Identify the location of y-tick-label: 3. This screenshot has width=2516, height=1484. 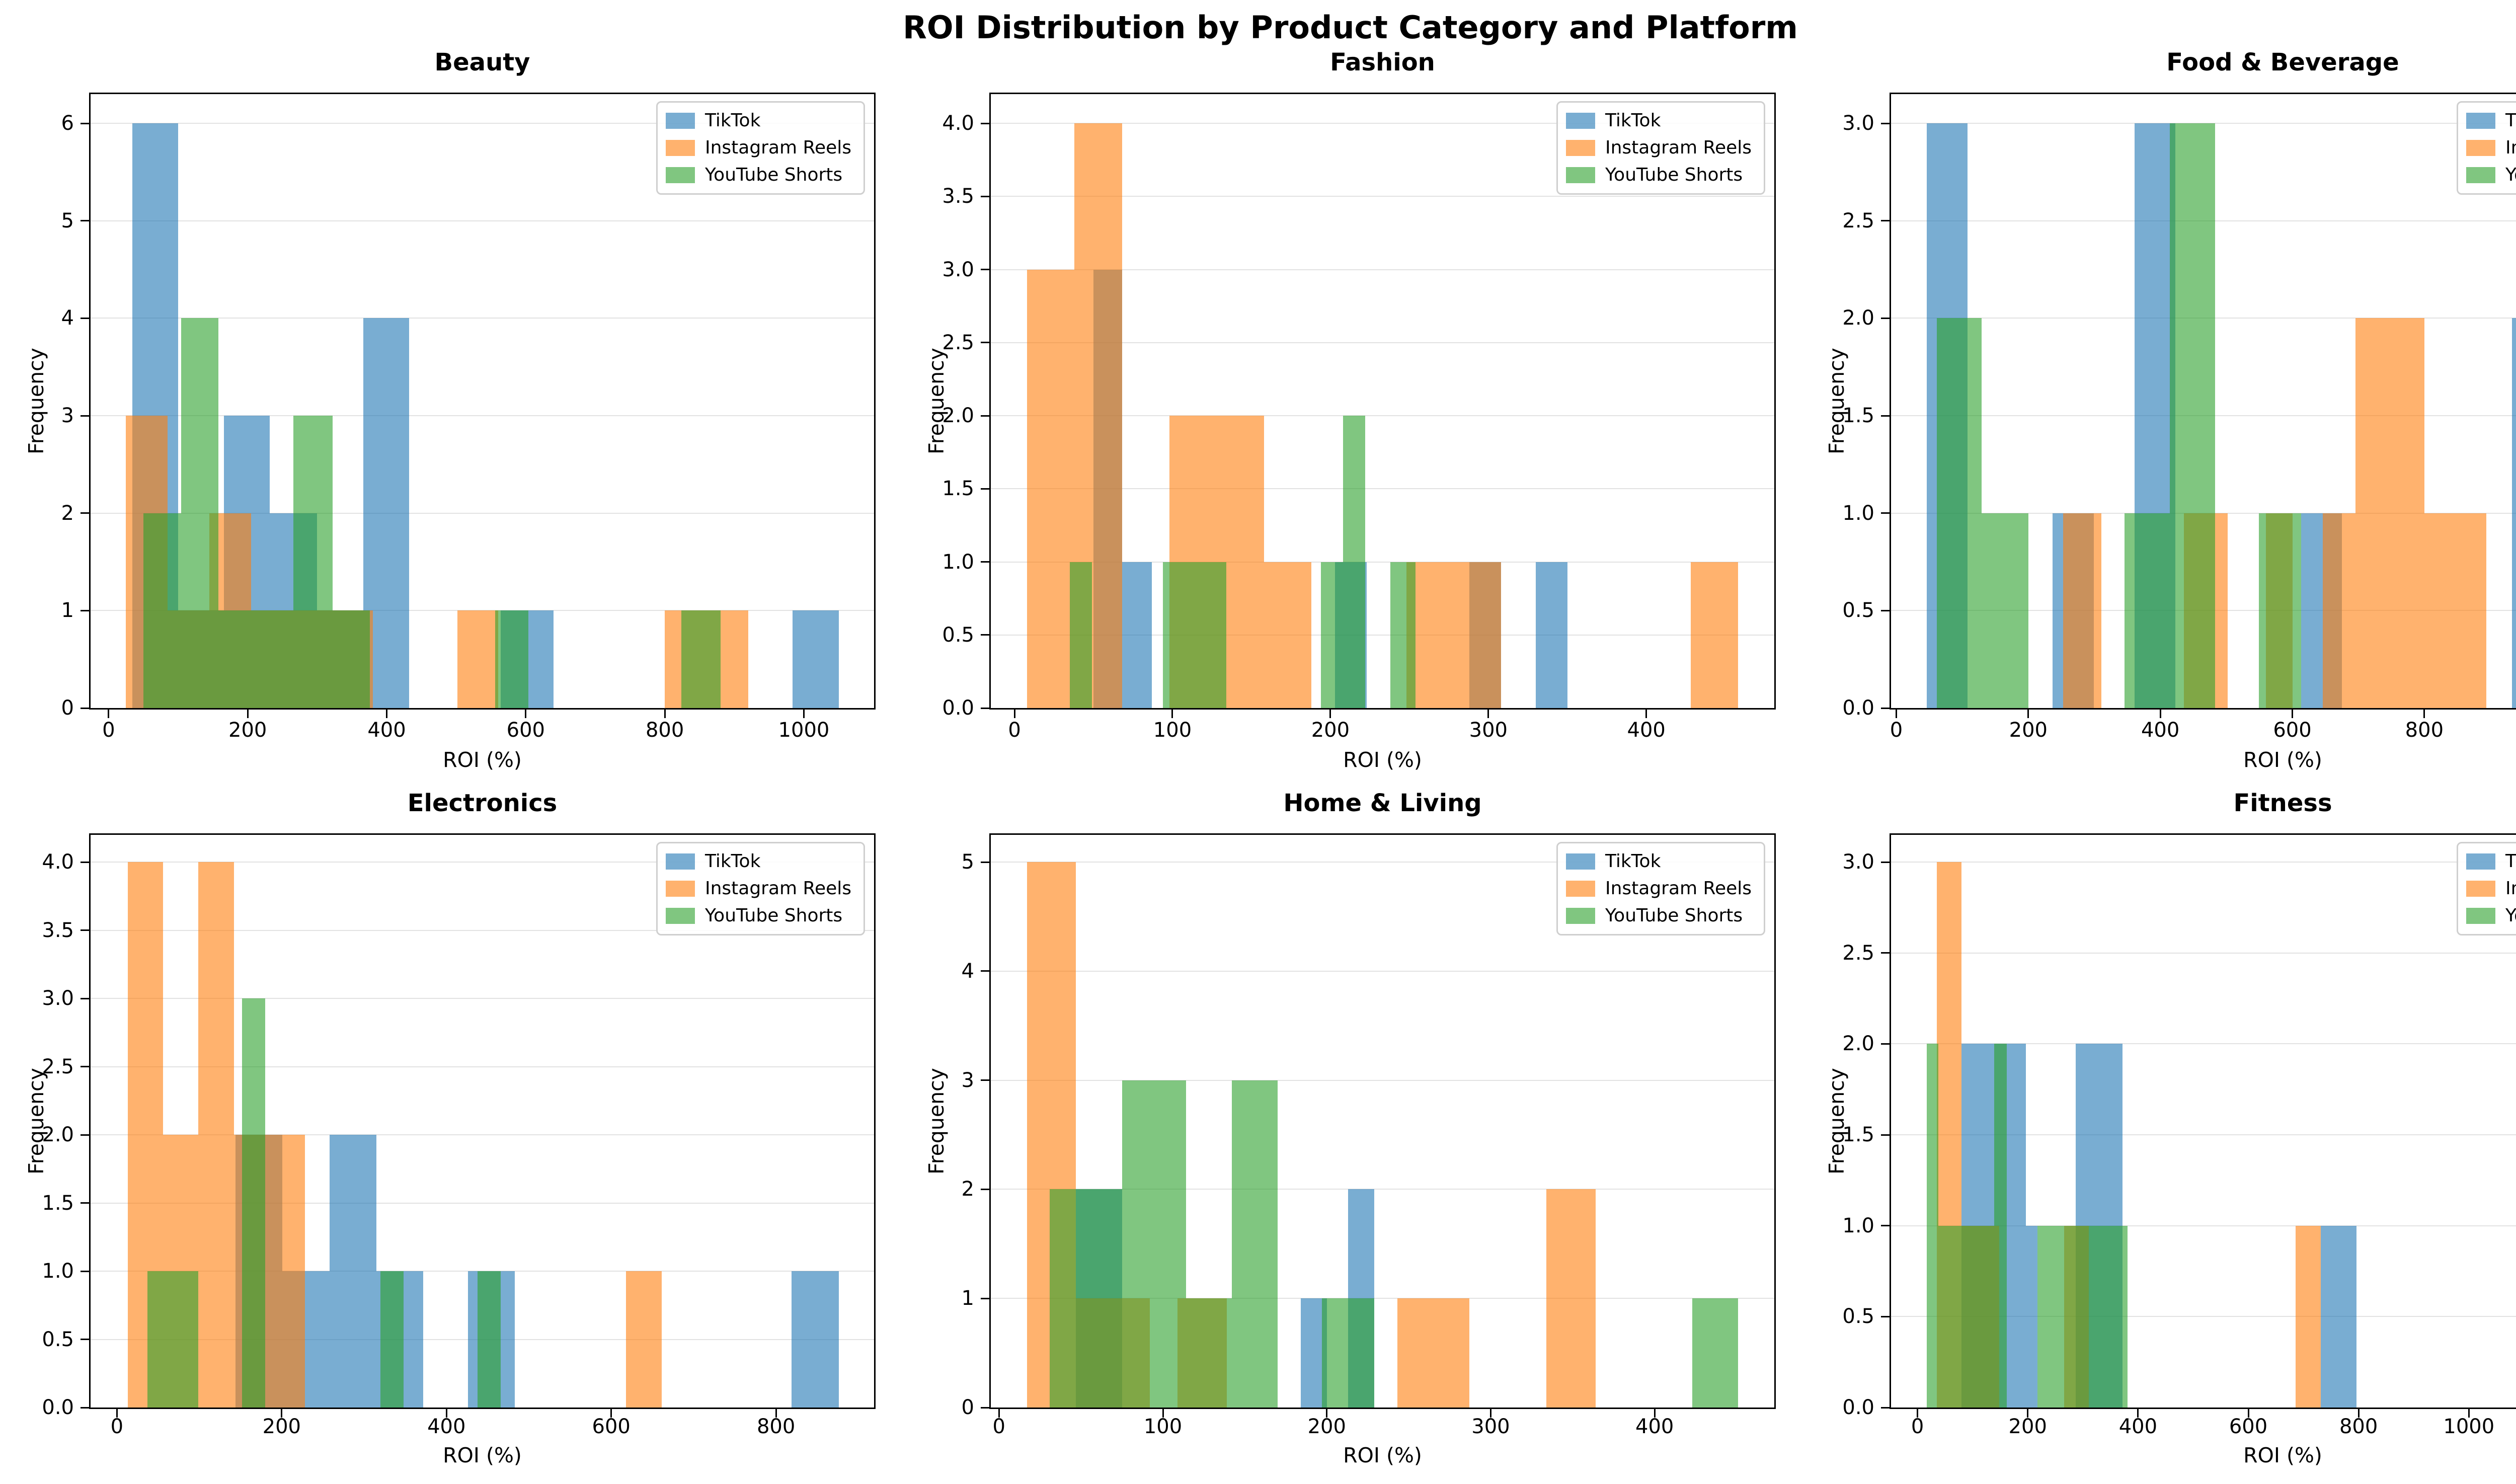
(967, 1080).